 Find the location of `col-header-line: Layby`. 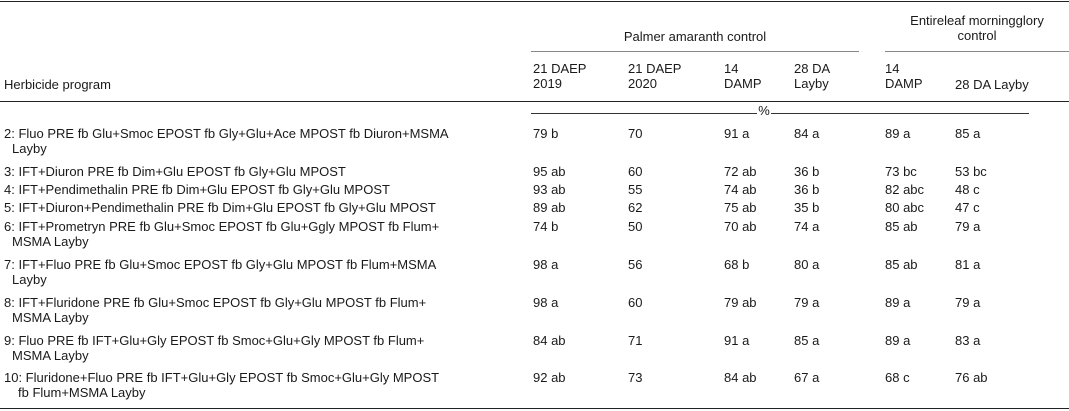

col-header-line: Layby is located at coordinates (811, 83).